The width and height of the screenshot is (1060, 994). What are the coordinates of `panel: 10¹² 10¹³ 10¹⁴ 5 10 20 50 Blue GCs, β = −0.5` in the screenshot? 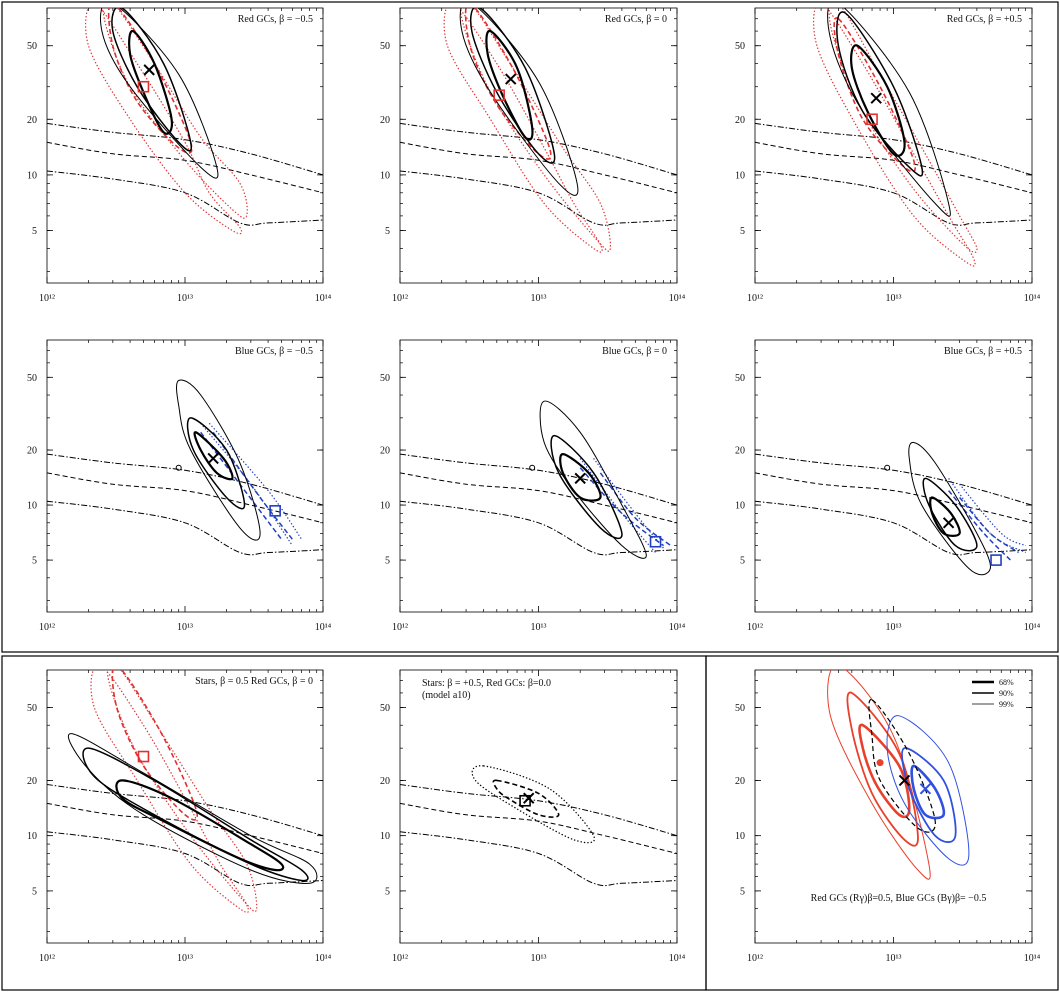 It's located at (179, 486).